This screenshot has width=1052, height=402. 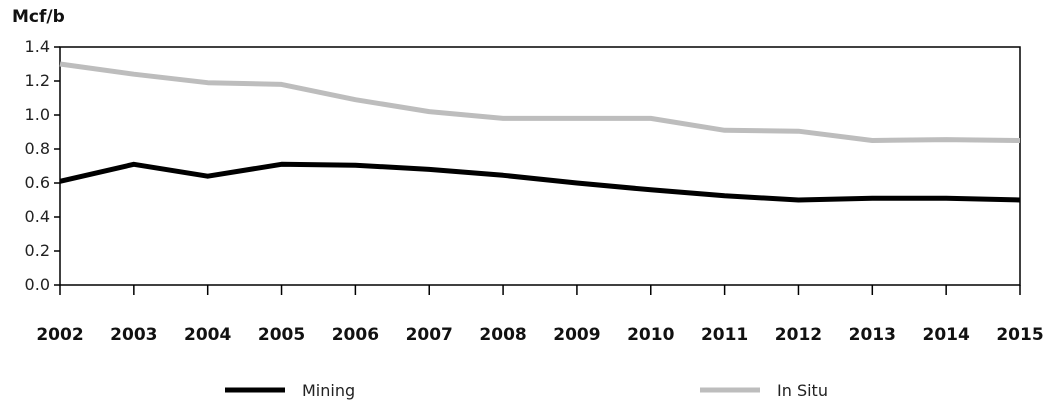 What do you see at coordinates (37, 250) in the screenshot?
I see `y-tick-label: 0.2` at bounding box center [37, 250].